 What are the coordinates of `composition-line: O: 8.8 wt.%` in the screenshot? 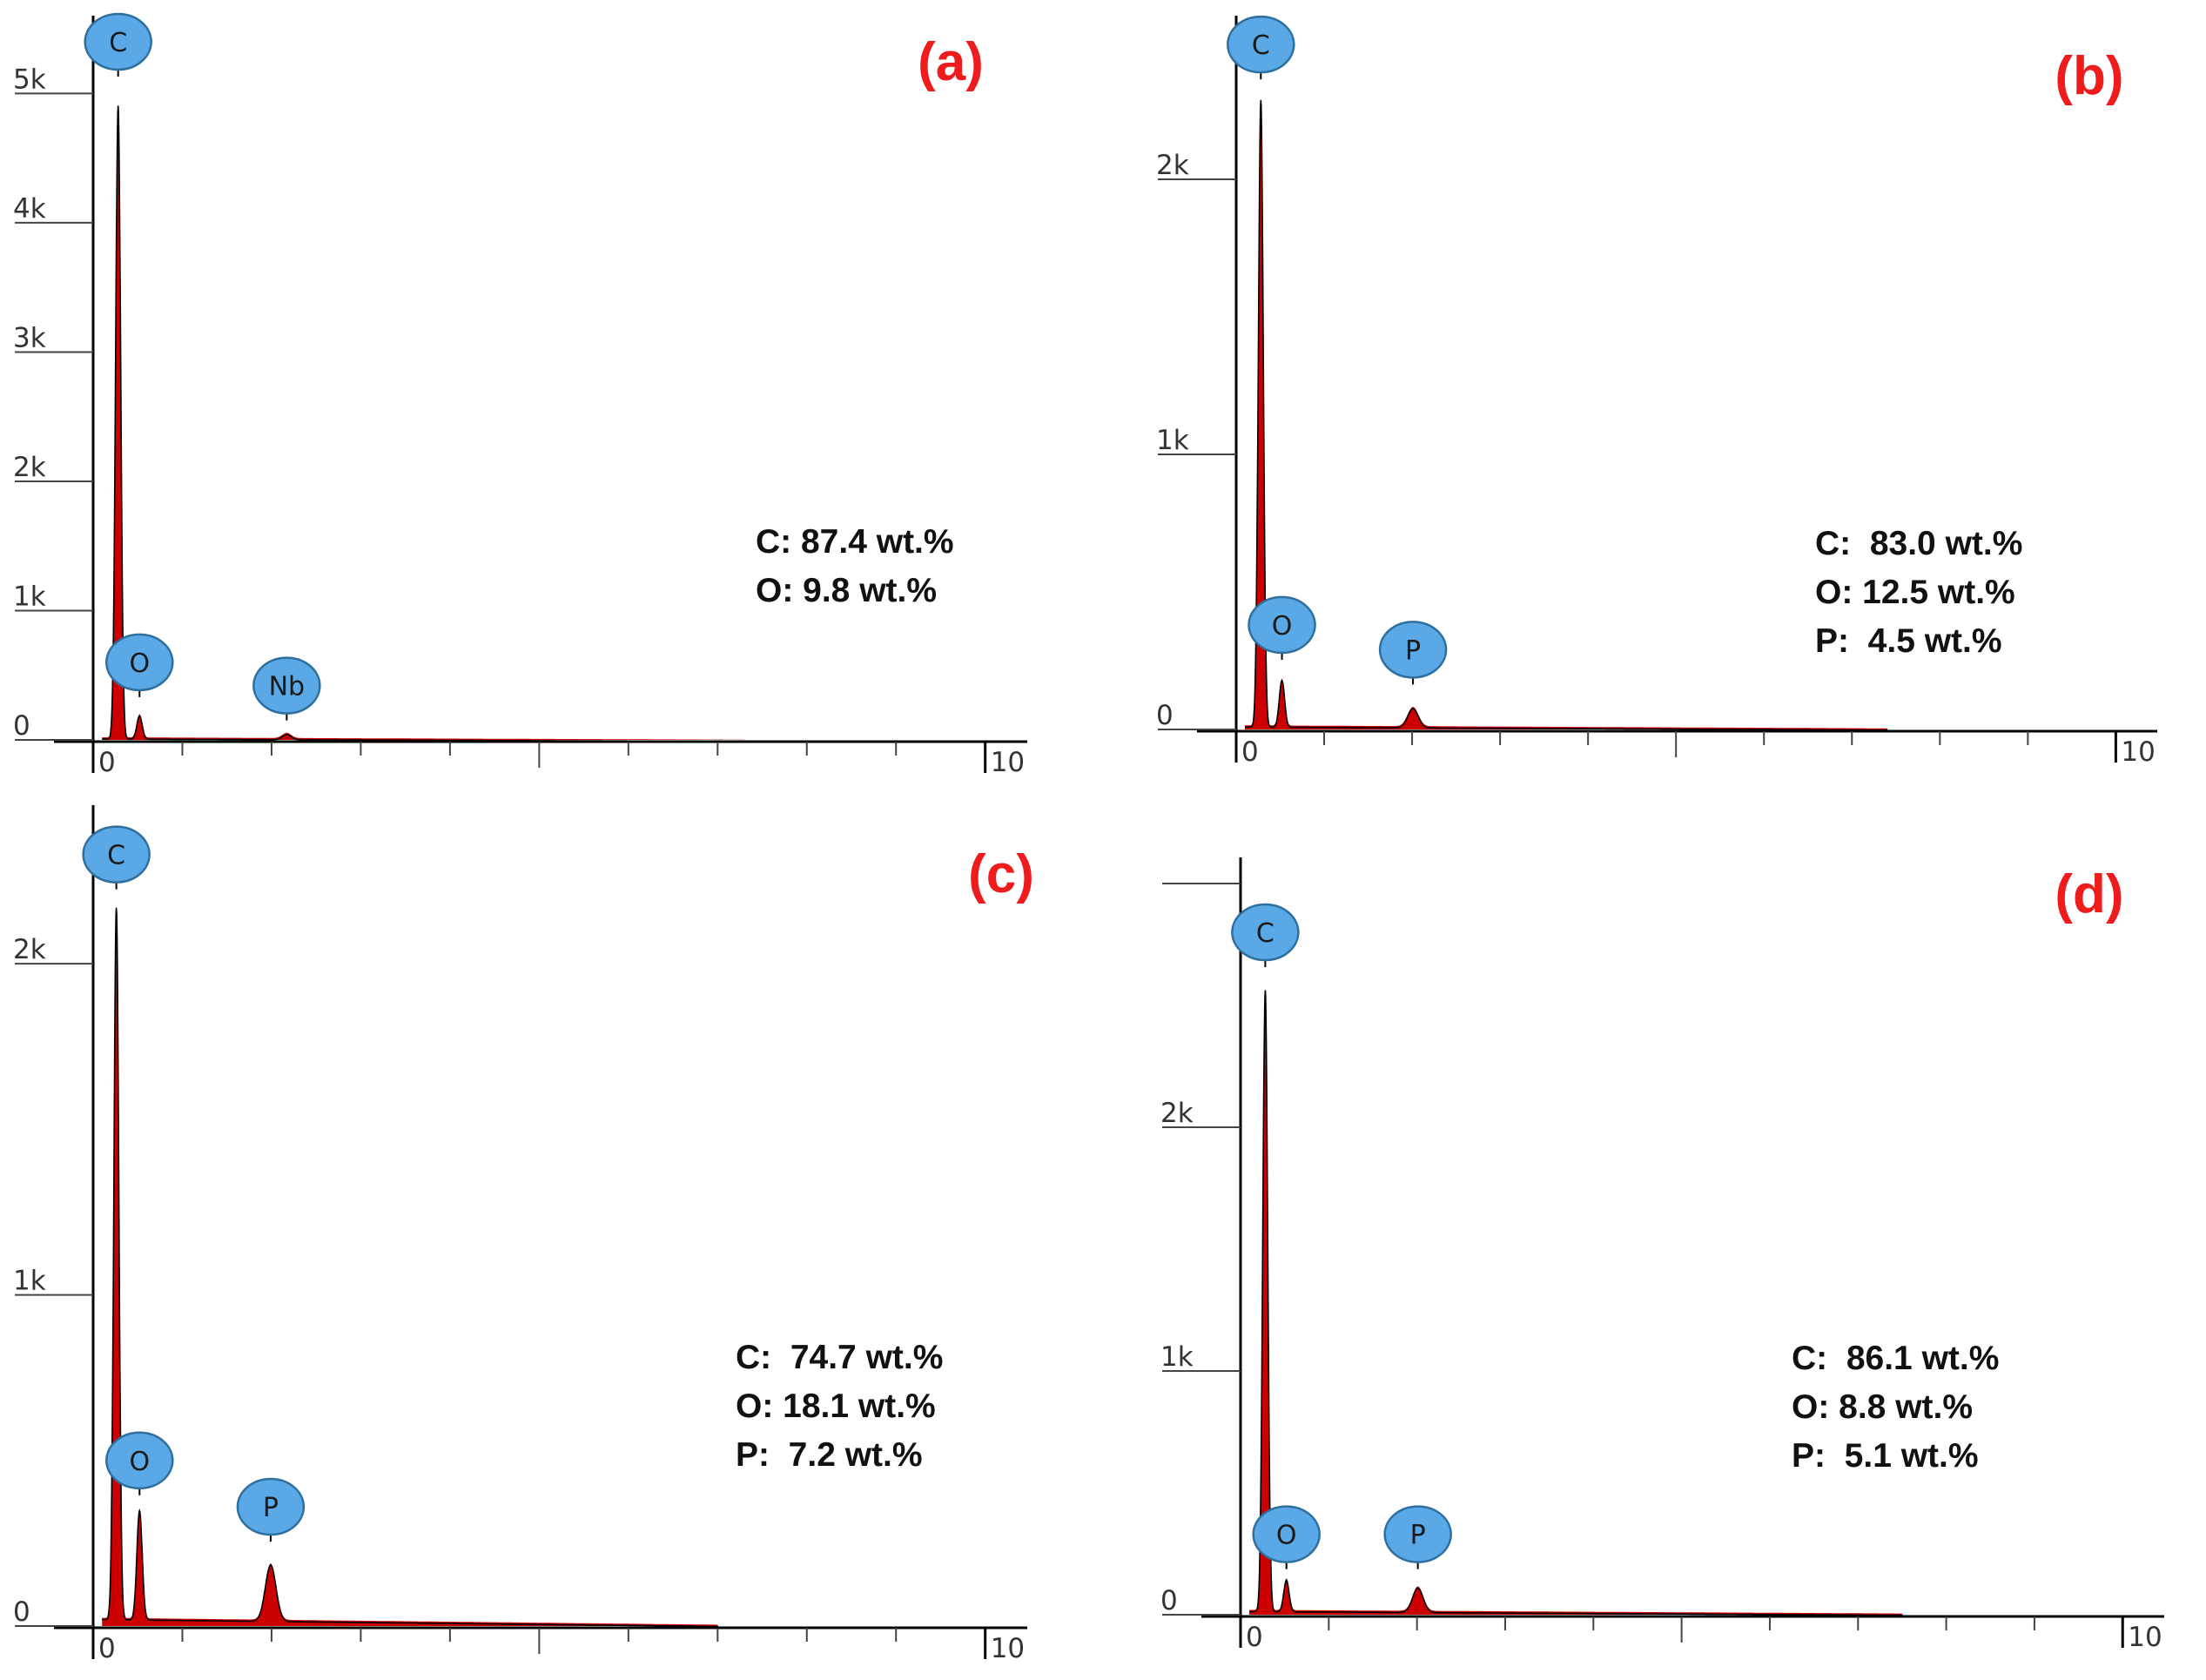 It's located at (1883, 1407).